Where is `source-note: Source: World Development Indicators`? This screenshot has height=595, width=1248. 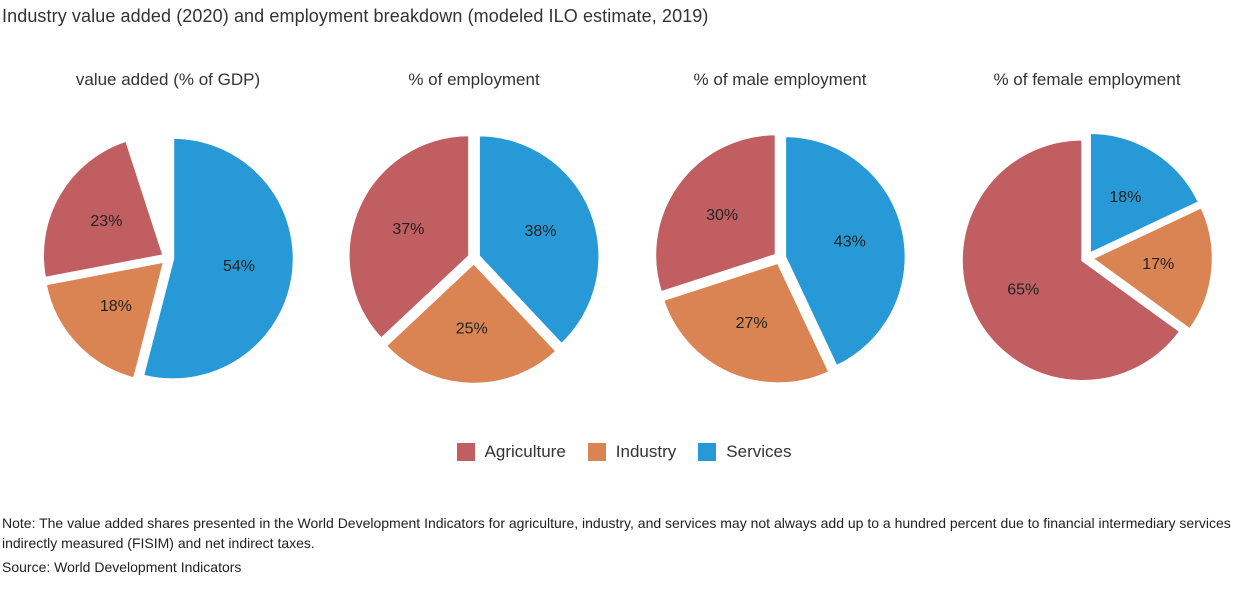 source-note: Source: World Development Indicators is located at coordinates (122, 567).